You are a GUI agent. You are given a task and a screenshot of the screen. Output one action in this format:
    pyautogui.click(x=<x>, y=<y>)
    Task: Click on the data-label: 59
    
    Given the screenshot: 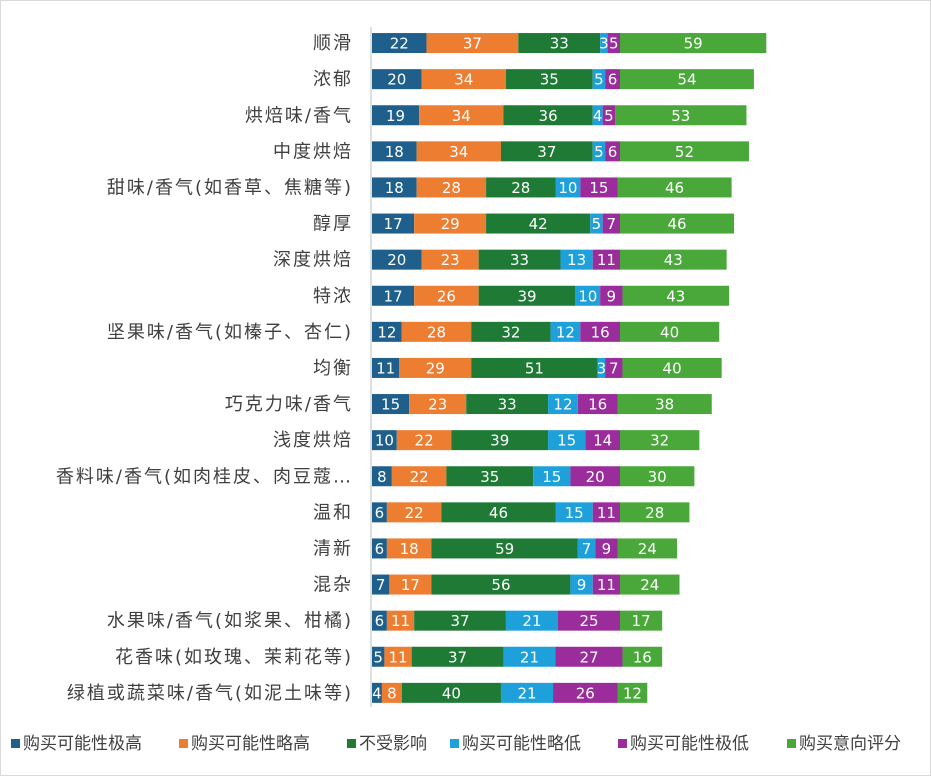 What is the action you would take?
    pyautogui.click(x=693, y=44)
    